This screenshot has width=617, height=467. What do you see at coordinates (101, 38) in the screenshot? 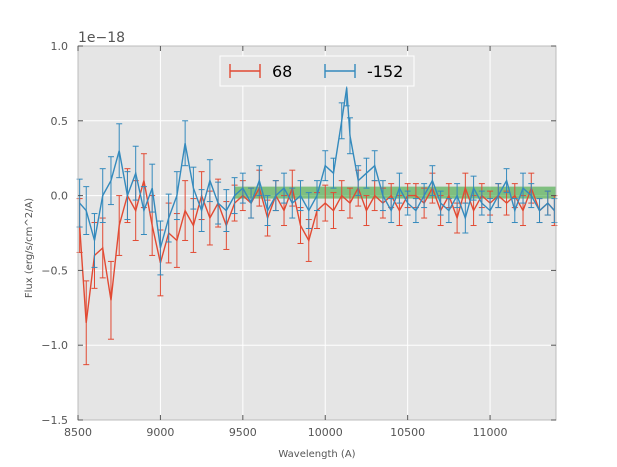
I see `axis-offset-text: 1e−18` at bounding box center [101, 38].